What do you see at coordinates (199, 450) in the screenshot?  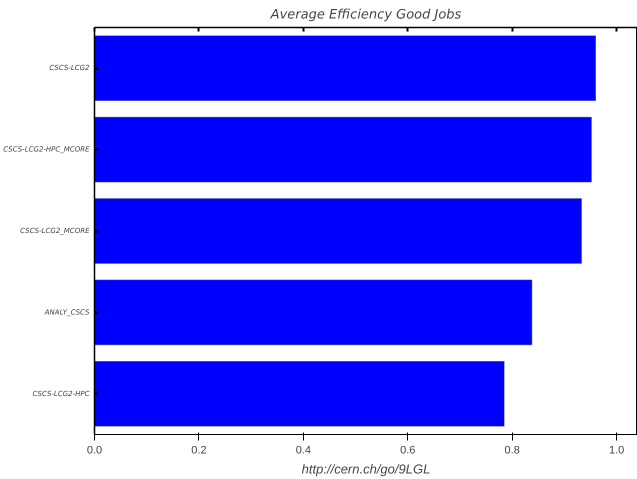 I see `x-tick-label: 0.2` at bounding box center [199, 450].